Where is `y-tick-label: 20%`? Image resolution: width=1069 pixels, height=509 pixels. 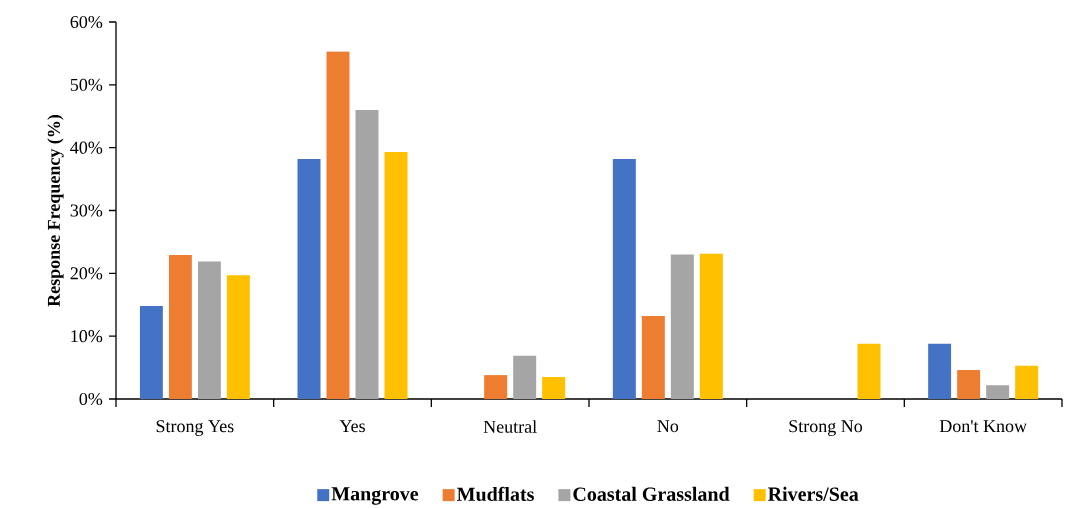 y-tick-label: 20% is located at coordinates (86, 273).